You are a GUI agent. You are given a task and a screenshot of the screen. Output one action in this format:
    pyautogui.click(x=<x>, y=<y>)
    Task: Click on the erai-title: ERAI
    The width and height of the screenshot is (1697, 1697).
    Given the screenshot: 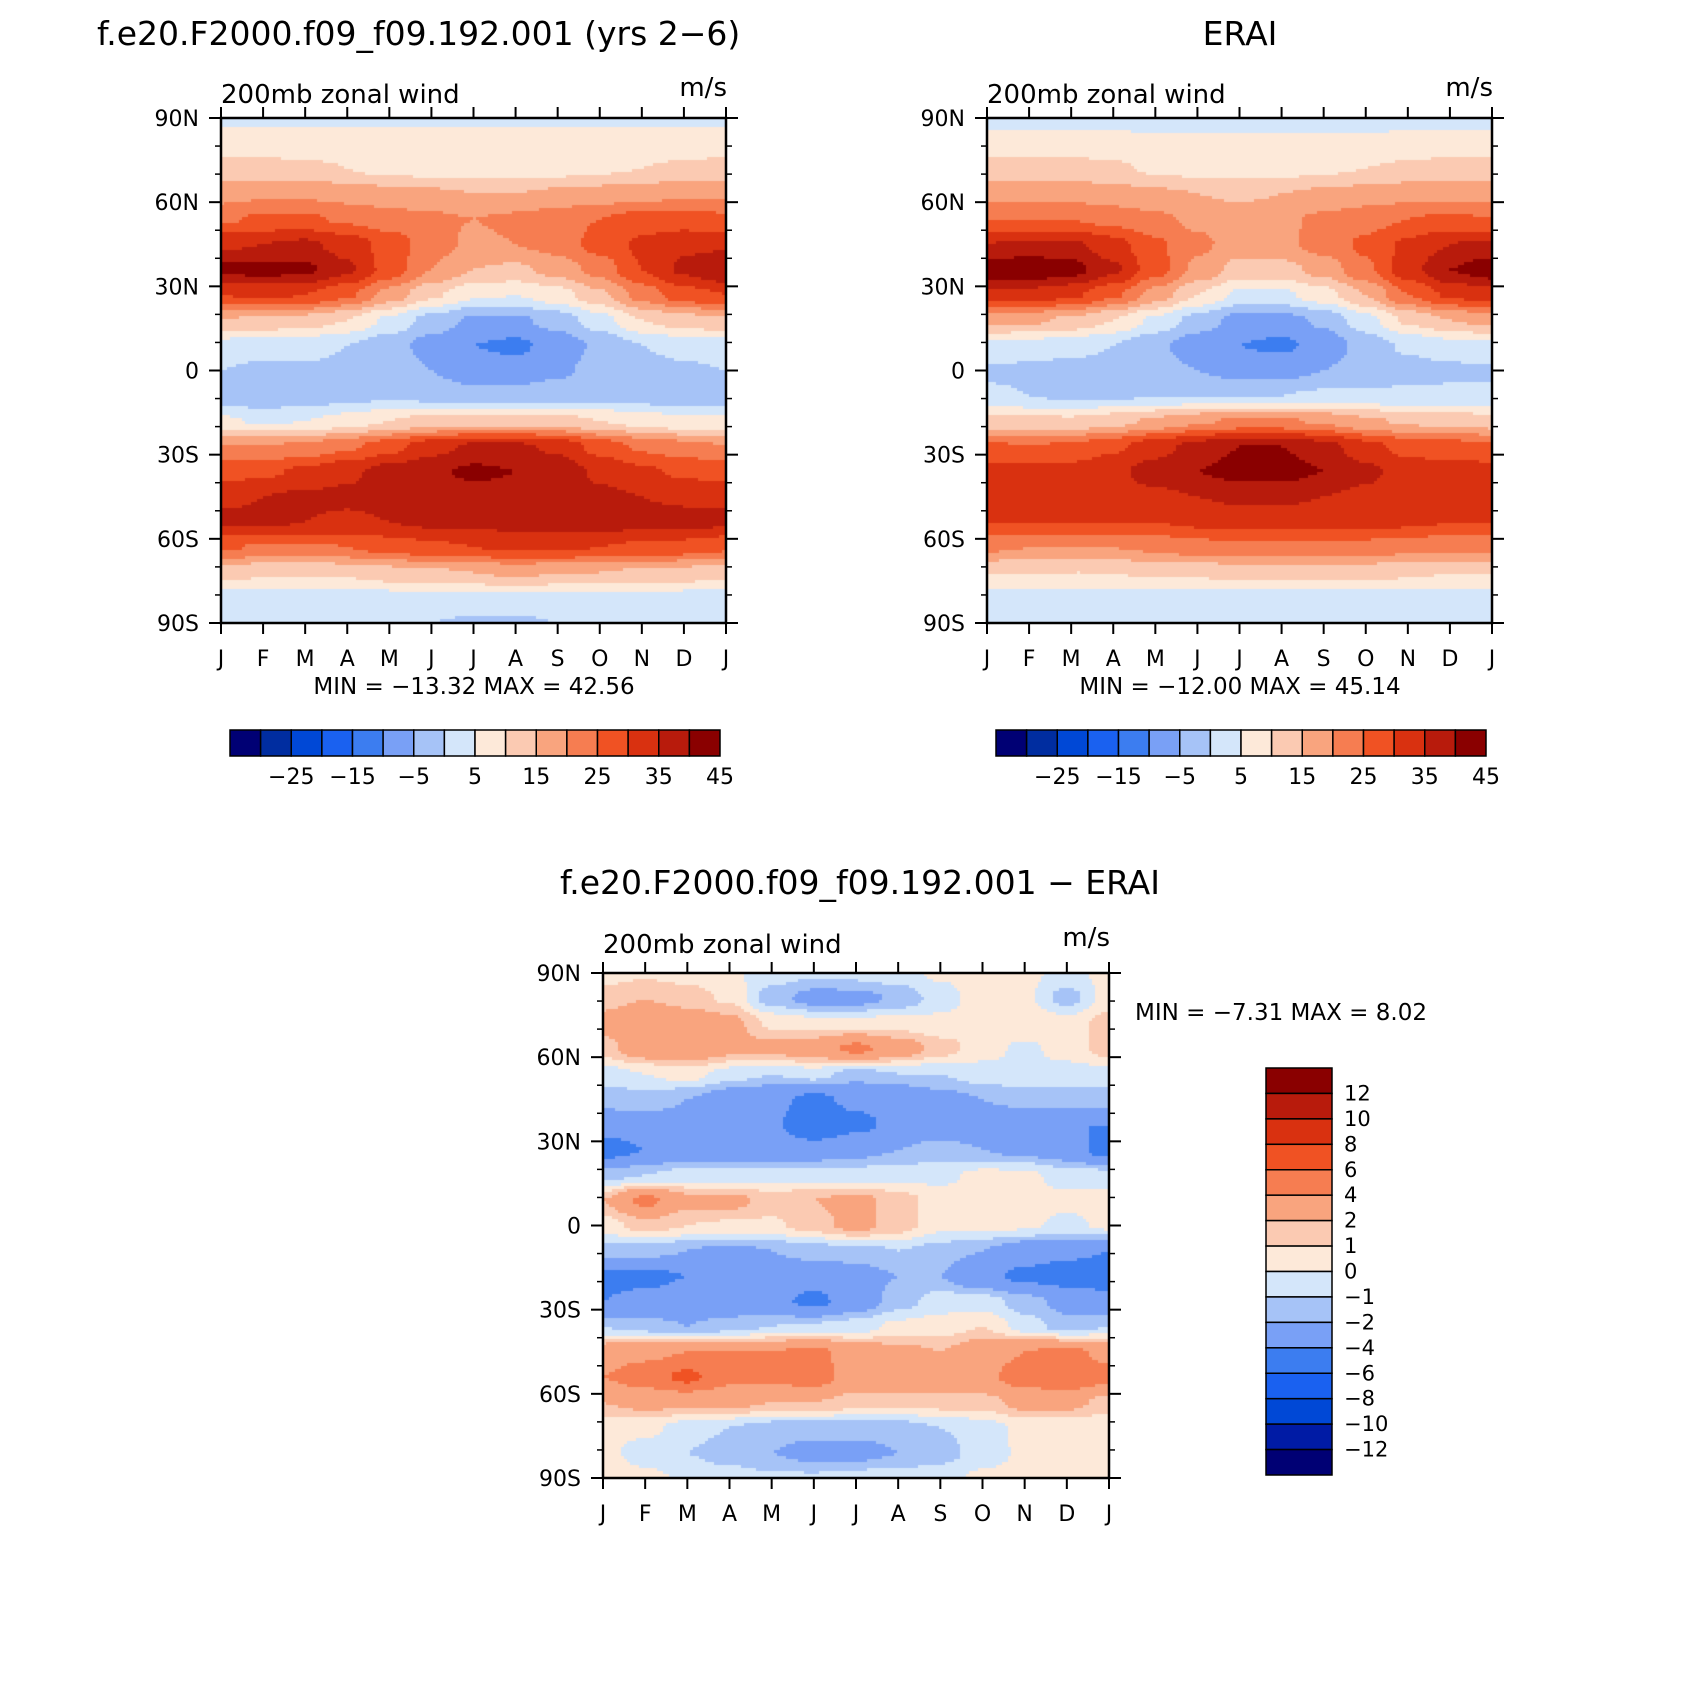 What is the action you would take?
    pyautogui.click(x=1240, y=33)
    